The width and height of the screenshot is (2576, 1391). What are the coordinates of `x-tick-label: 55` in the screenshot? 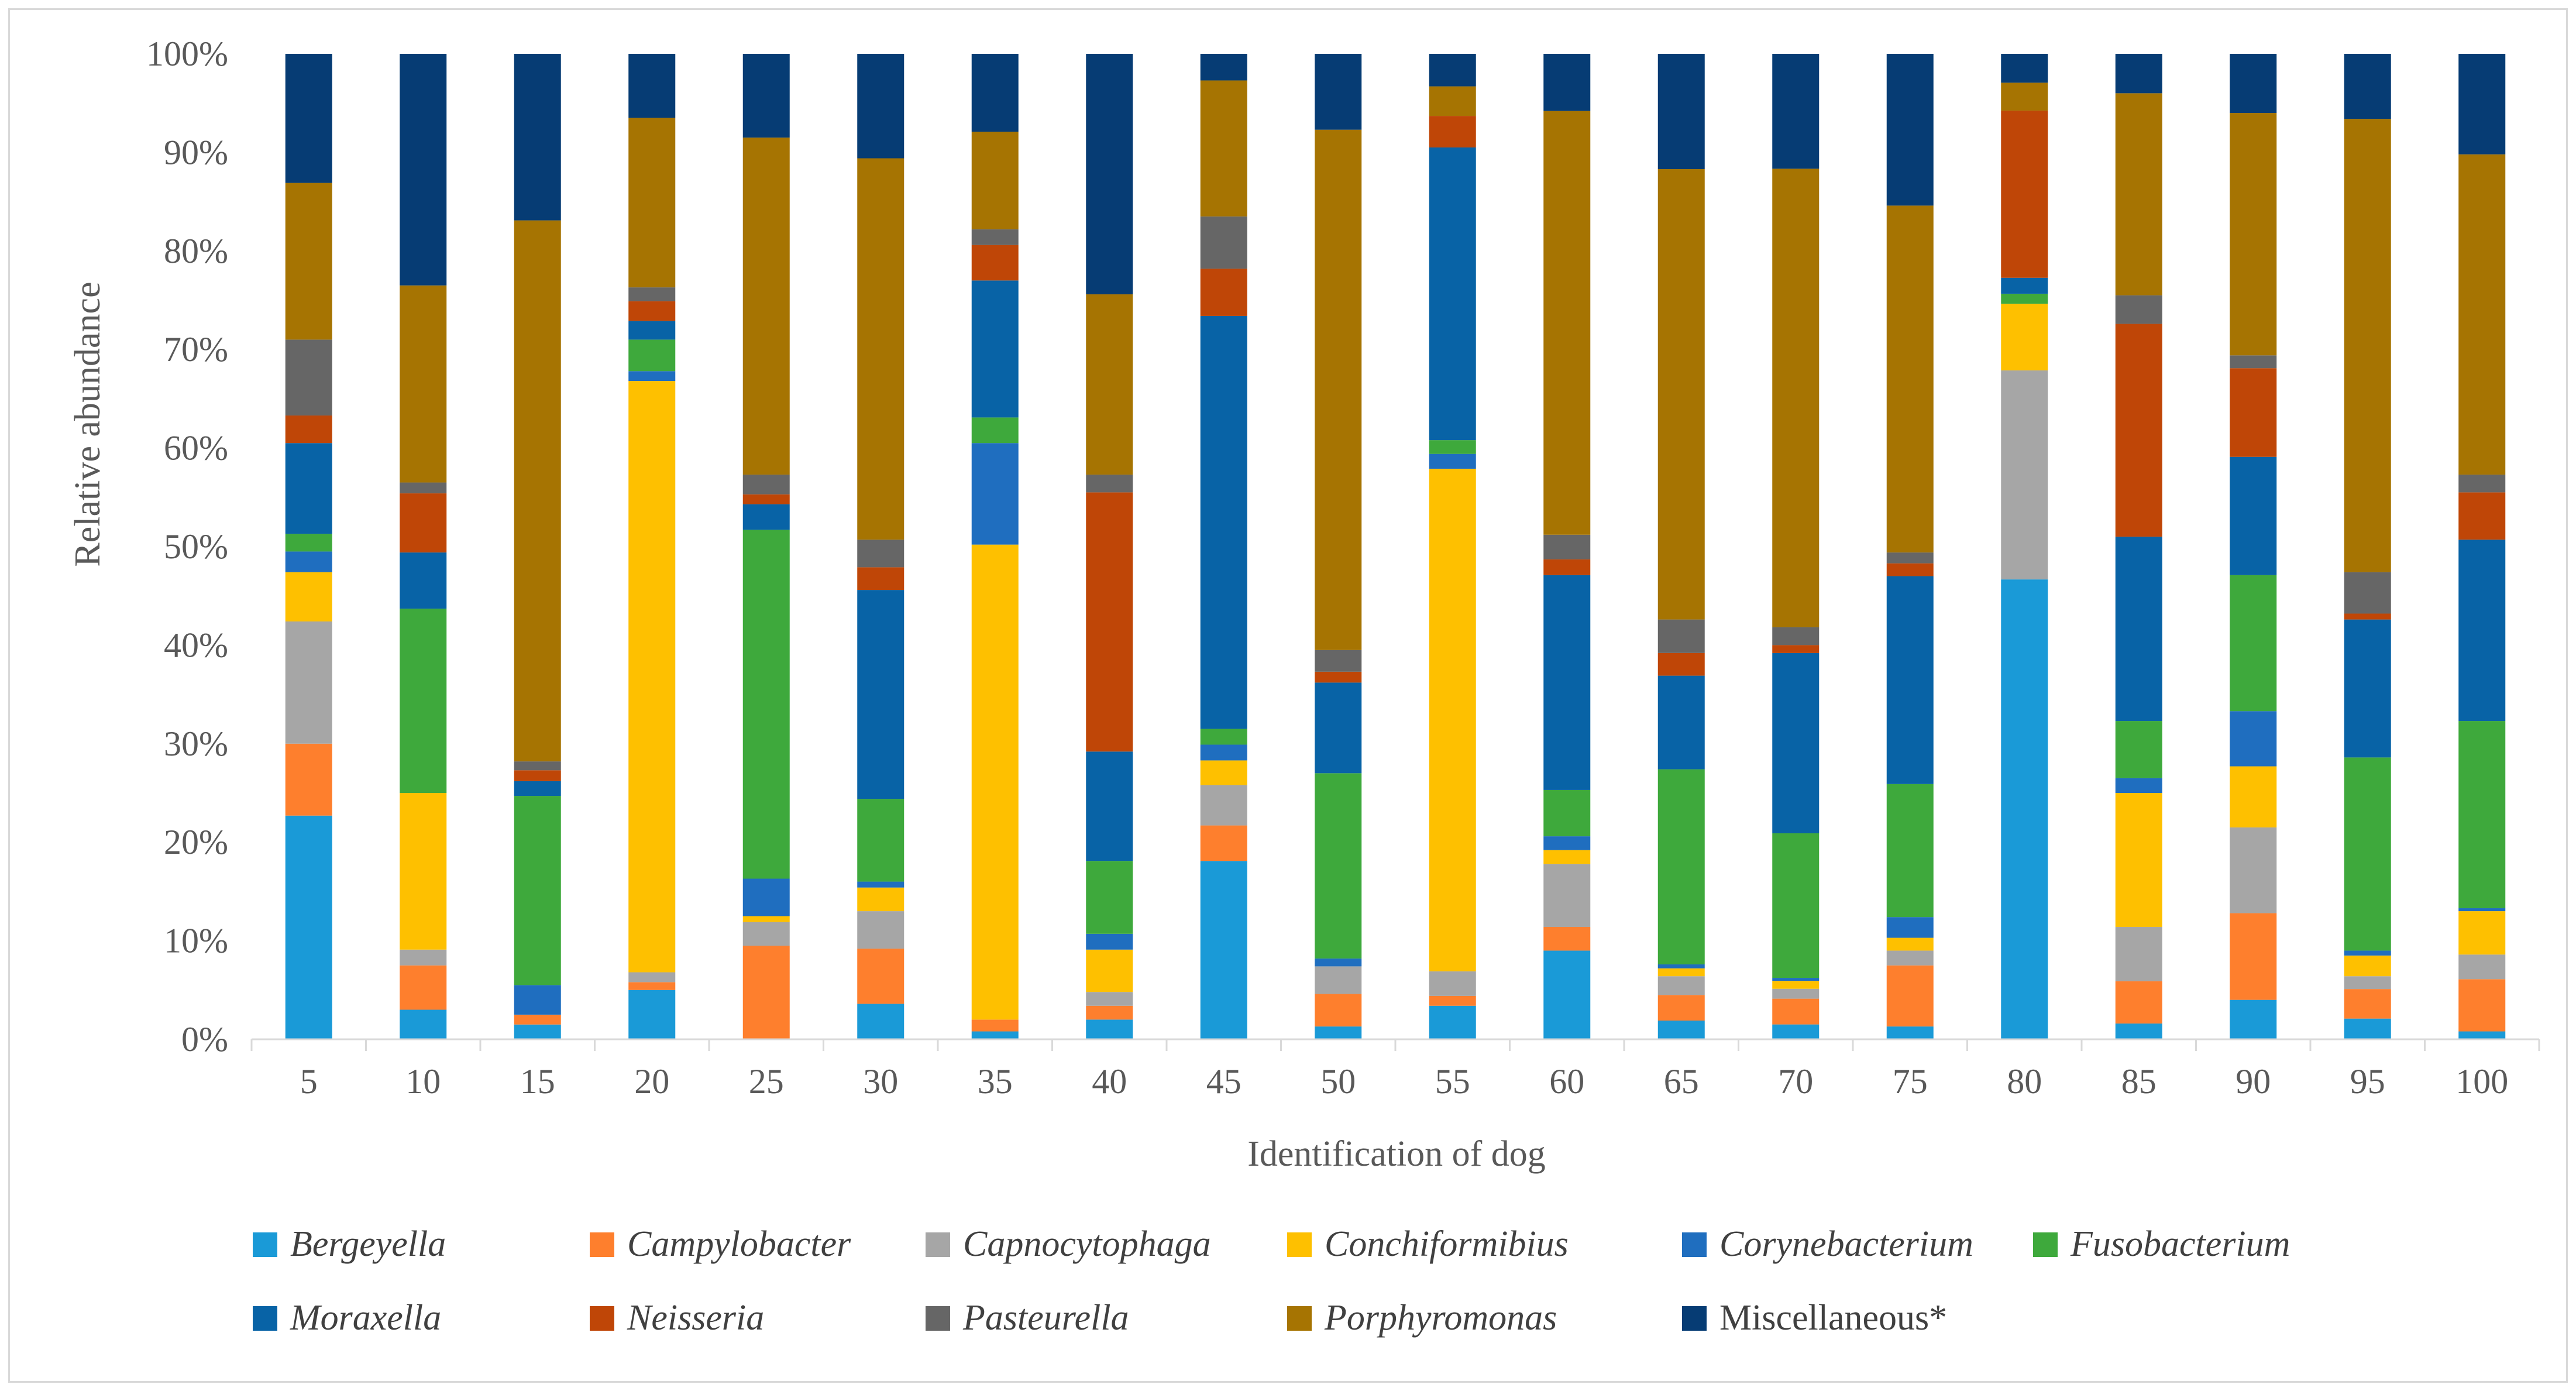 It's located at (1453, 1081).